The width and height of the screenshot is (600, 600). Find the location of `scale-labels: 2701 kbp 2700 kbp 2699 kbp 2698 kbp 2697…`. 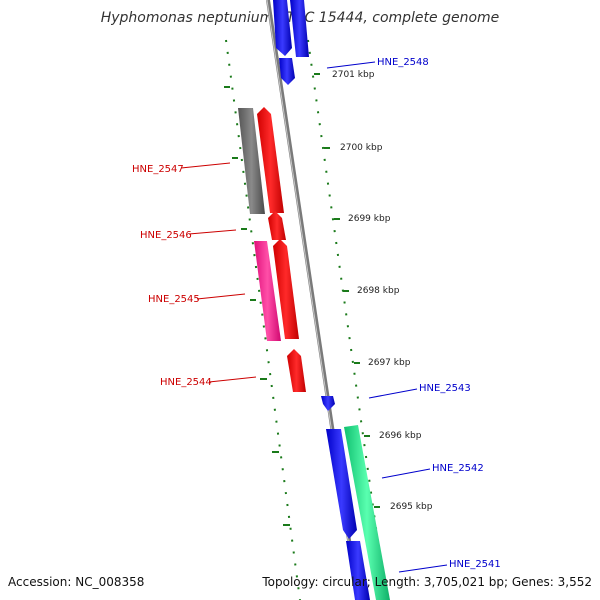

scale-labels: 2701 kbp 2700 kbp 2699 kbp 2698 kbp 2697… is located at coordinates (382, 291).